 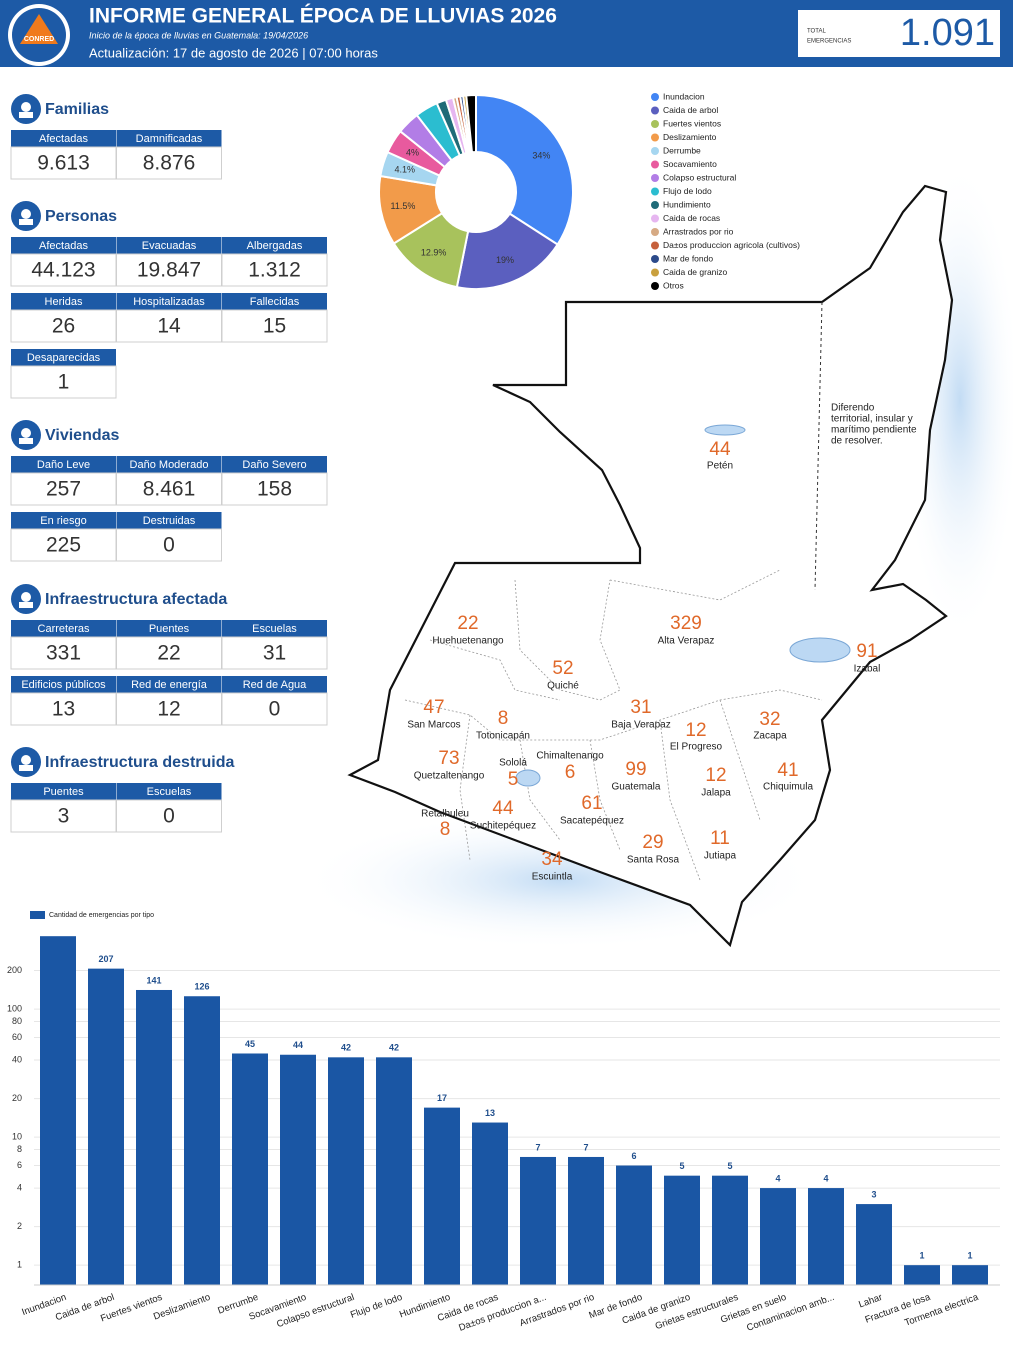 What do you see at coordinates (690, 137) in the screenshot?
I see `legend-label: Deslizamiento` at bounding box center [690, 137].